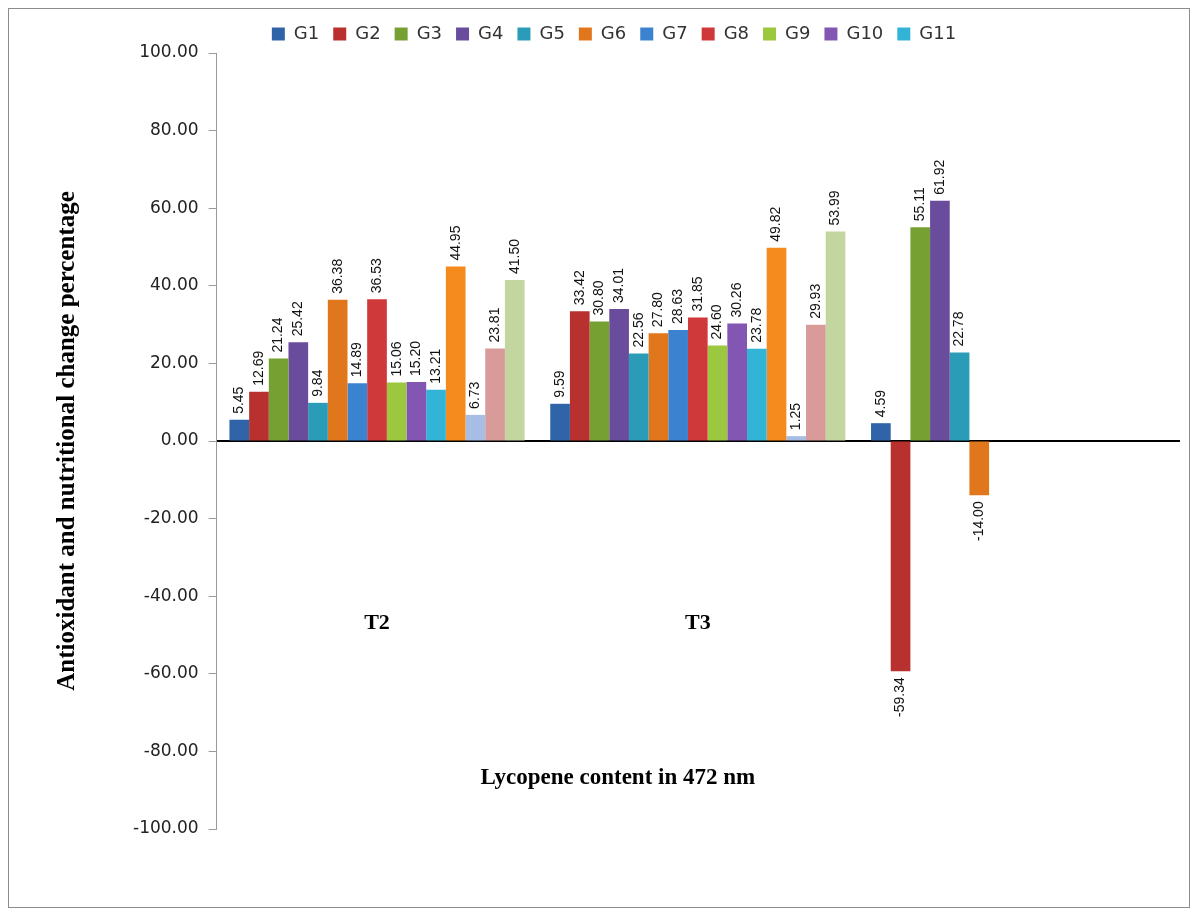 The image size is (1199, 917). Describe the element at coordinates (798, 32) in the screenshot. I see `legend-label: G9` at that location.